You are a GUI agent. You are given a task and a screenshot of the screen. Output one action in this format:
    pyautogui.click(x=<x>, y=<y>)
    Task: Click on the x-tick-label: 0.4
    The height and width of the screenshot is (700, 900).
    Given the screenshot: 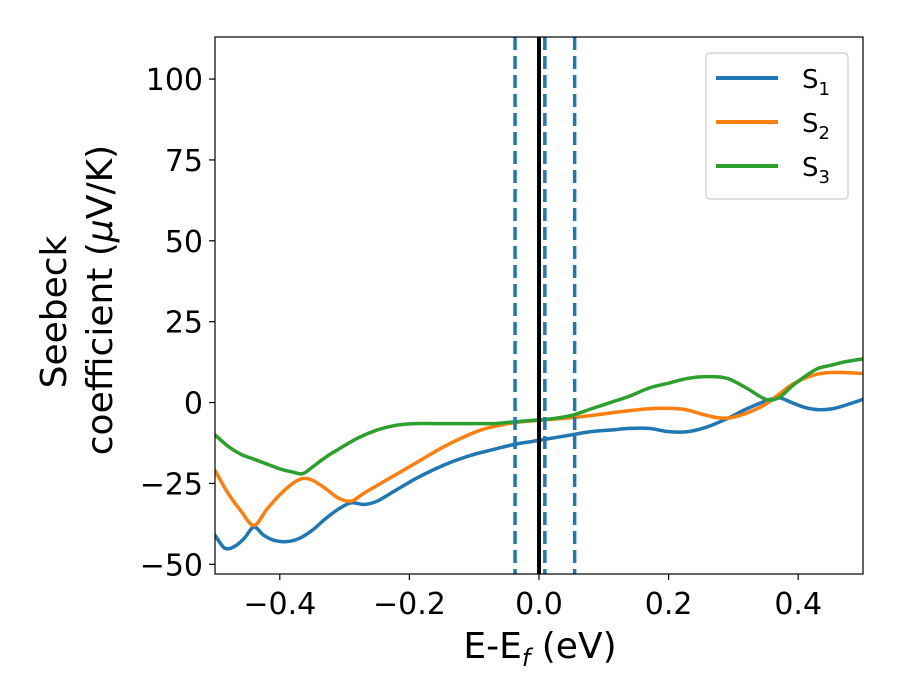 What is the action you would take?
    pyautogui.click(x=798, y=604)
    